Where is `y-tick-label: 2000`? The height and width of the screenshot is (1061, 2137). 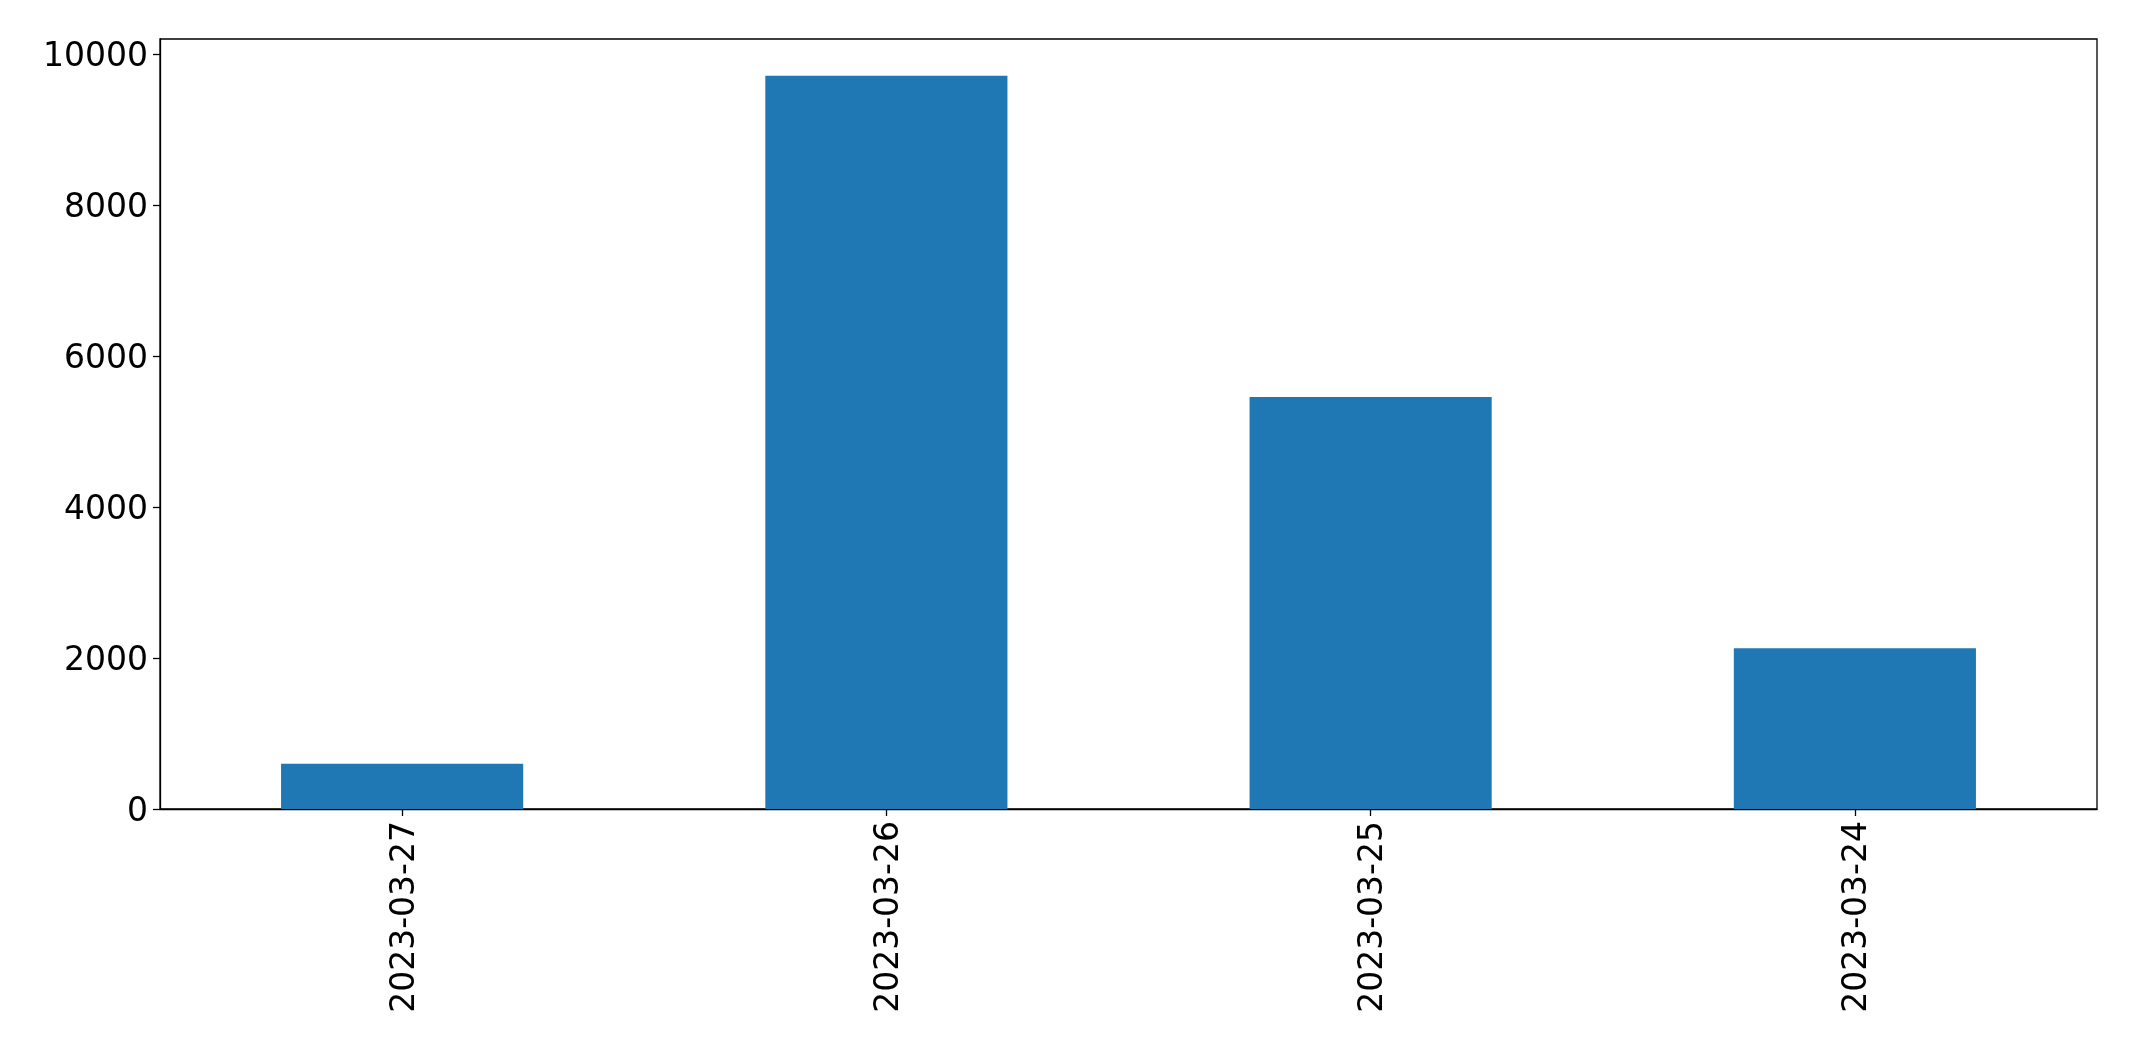 y-tick-label: 2000 is located at coordinates (106, 658).